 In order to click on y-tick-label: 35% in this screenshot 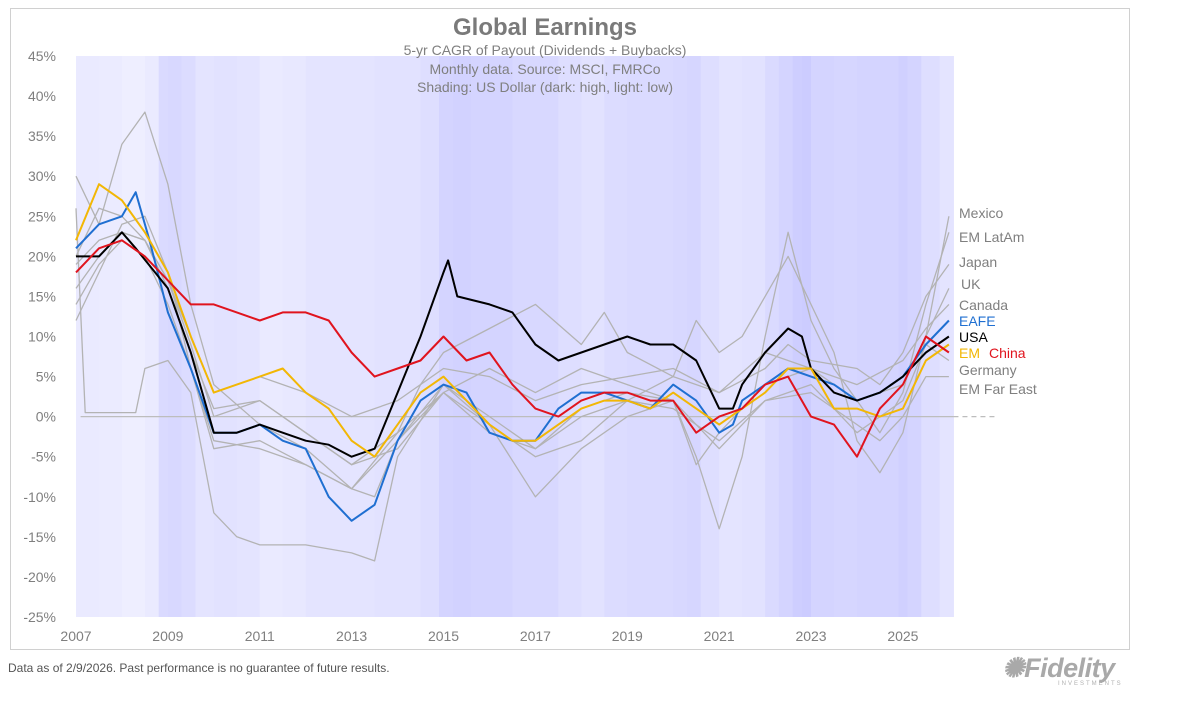, I will do `click(42, 136)`.